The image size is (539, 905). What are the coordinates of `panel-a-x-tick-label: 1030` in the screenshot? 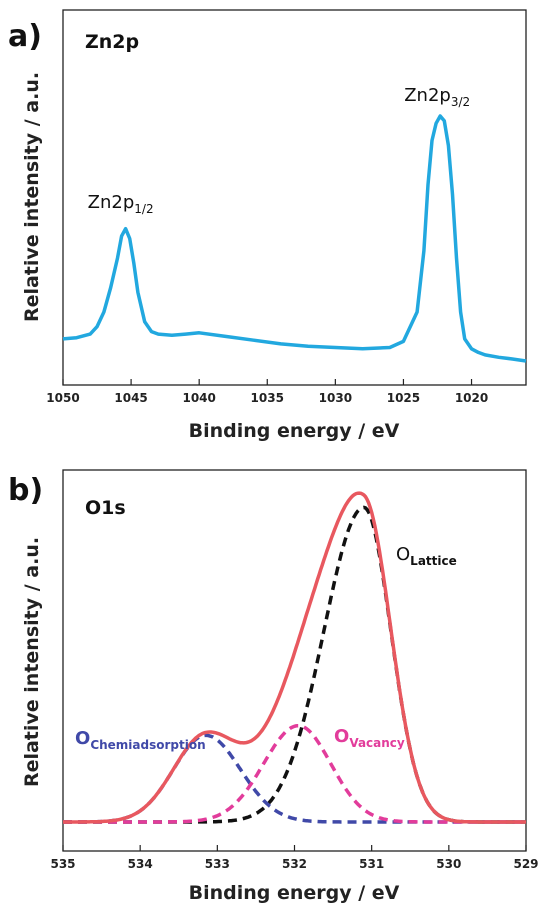 It's located at (335, 398).